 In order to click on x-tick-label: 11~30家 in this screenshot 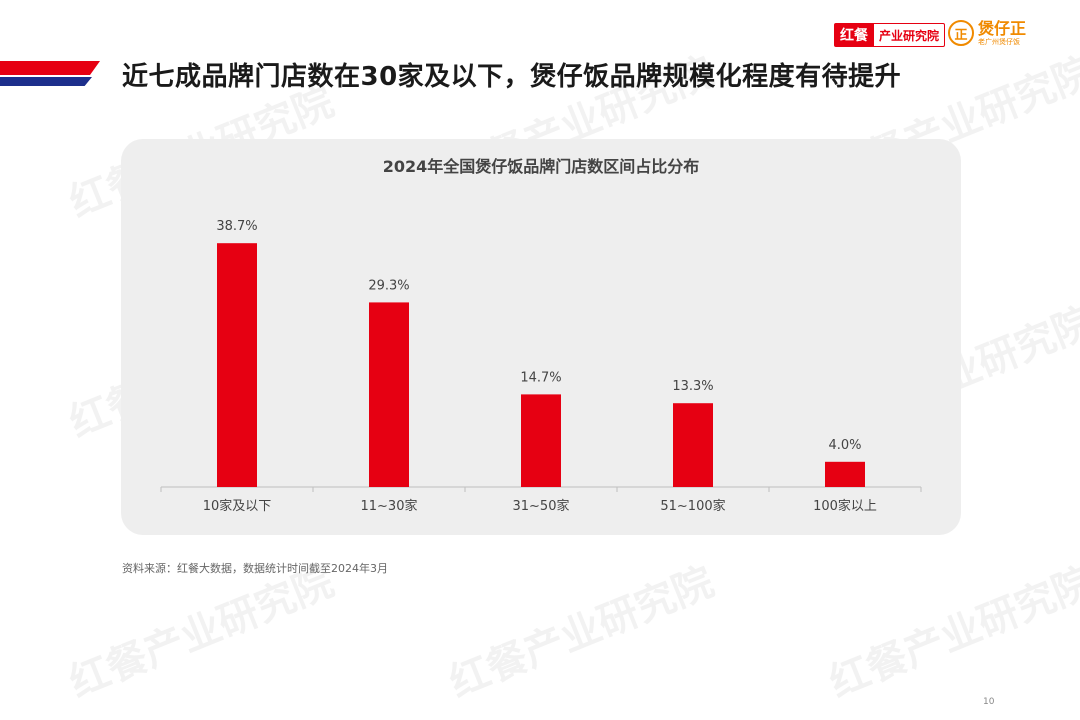, I will do `click(389, 506)`.